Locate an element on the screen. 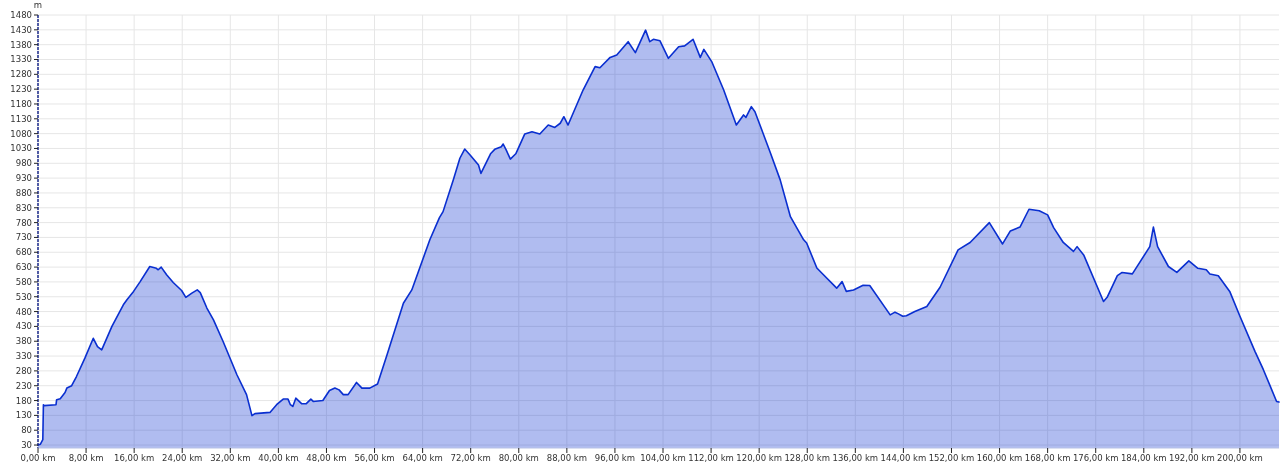 Image resolution: width=1280 pixels, height=466 pixels. y-tick-label: 430 is located at coordinates (23, 326).